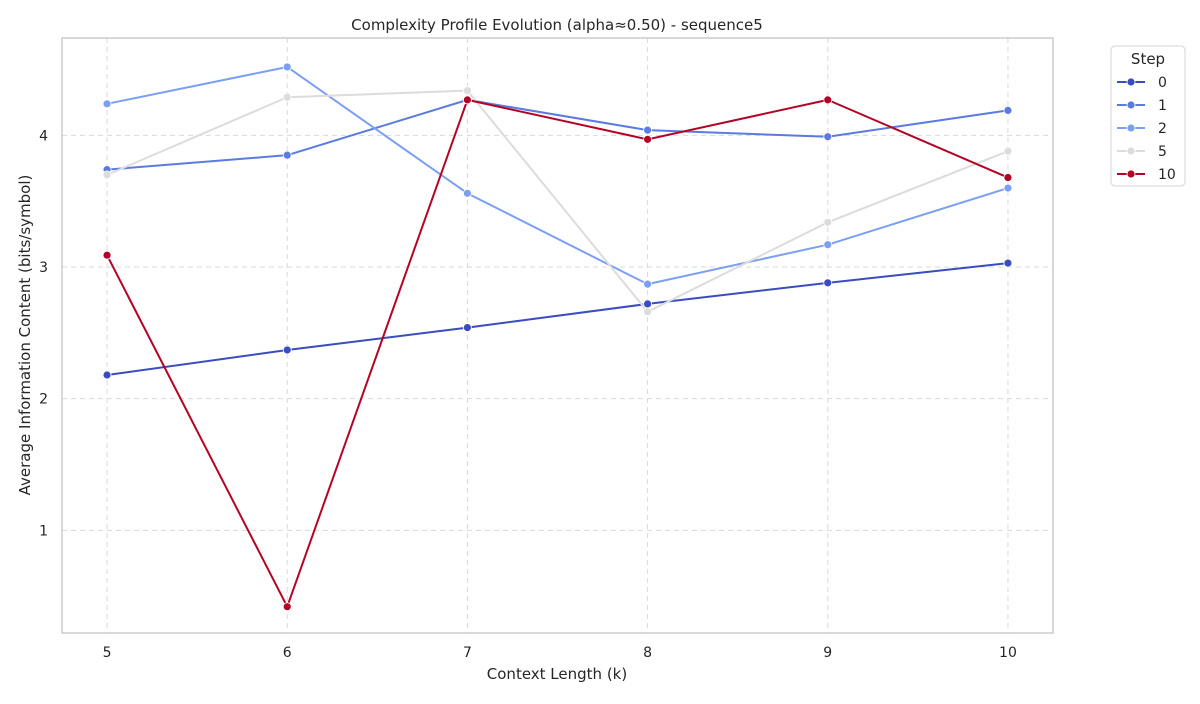 Image resolution: width=1200 pixels, height=704 pixels. What do you see at coordinates (1167, 175) in the screenshot?
I see `legend-label: 10` at bounding box center [1167, 175].